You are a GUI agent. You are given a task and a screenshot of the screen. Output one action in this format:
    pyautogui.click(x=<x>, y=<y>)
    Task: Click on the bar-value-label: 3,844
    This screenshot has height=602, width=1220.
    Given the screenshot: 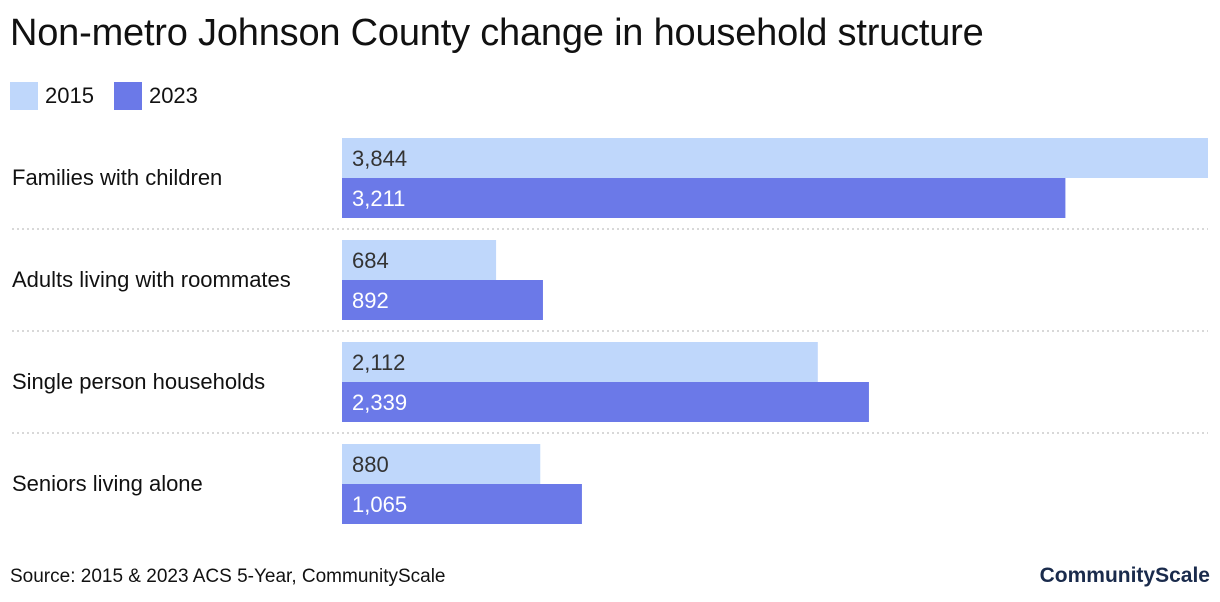 What is the action you would take?
    pyautogui.click(x=379, y=158)
    